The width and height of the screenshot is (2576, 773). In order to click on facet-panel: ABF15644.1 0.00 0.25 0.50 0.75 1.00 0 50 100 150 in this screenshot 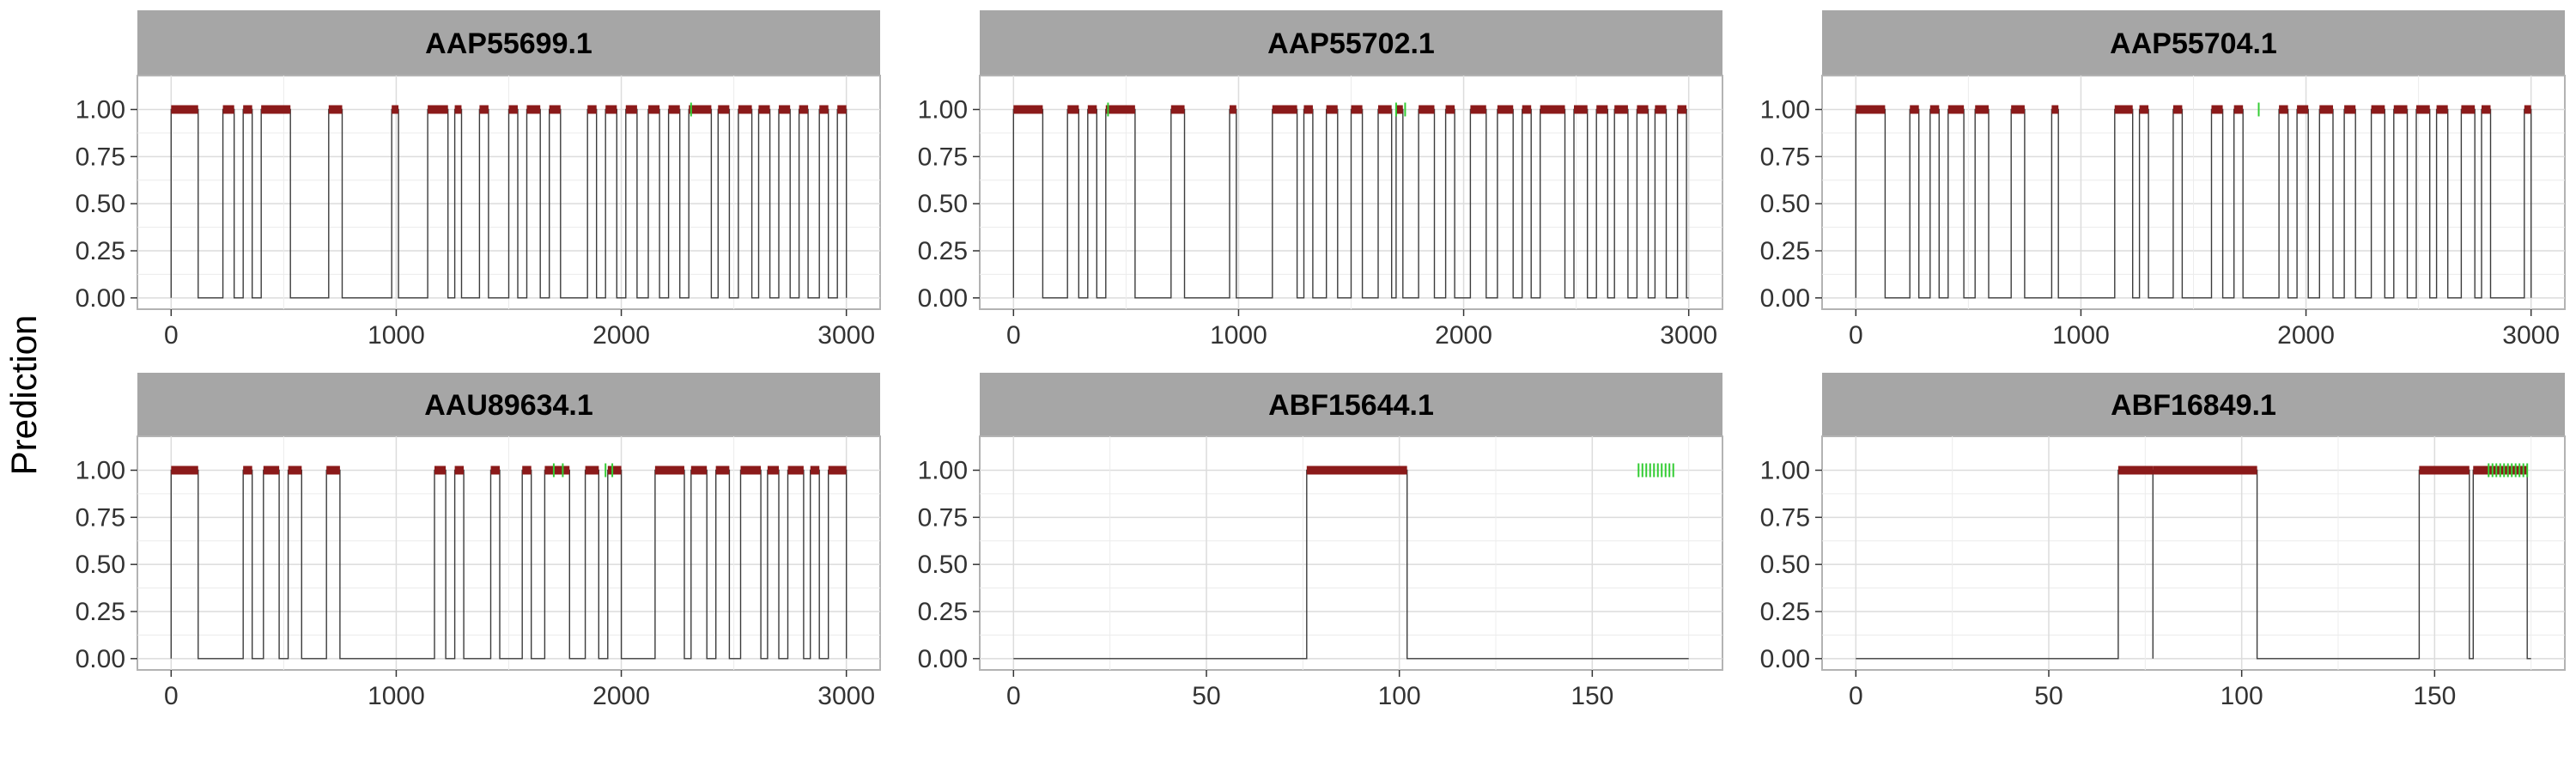, I will do `click(1320, 541)`.